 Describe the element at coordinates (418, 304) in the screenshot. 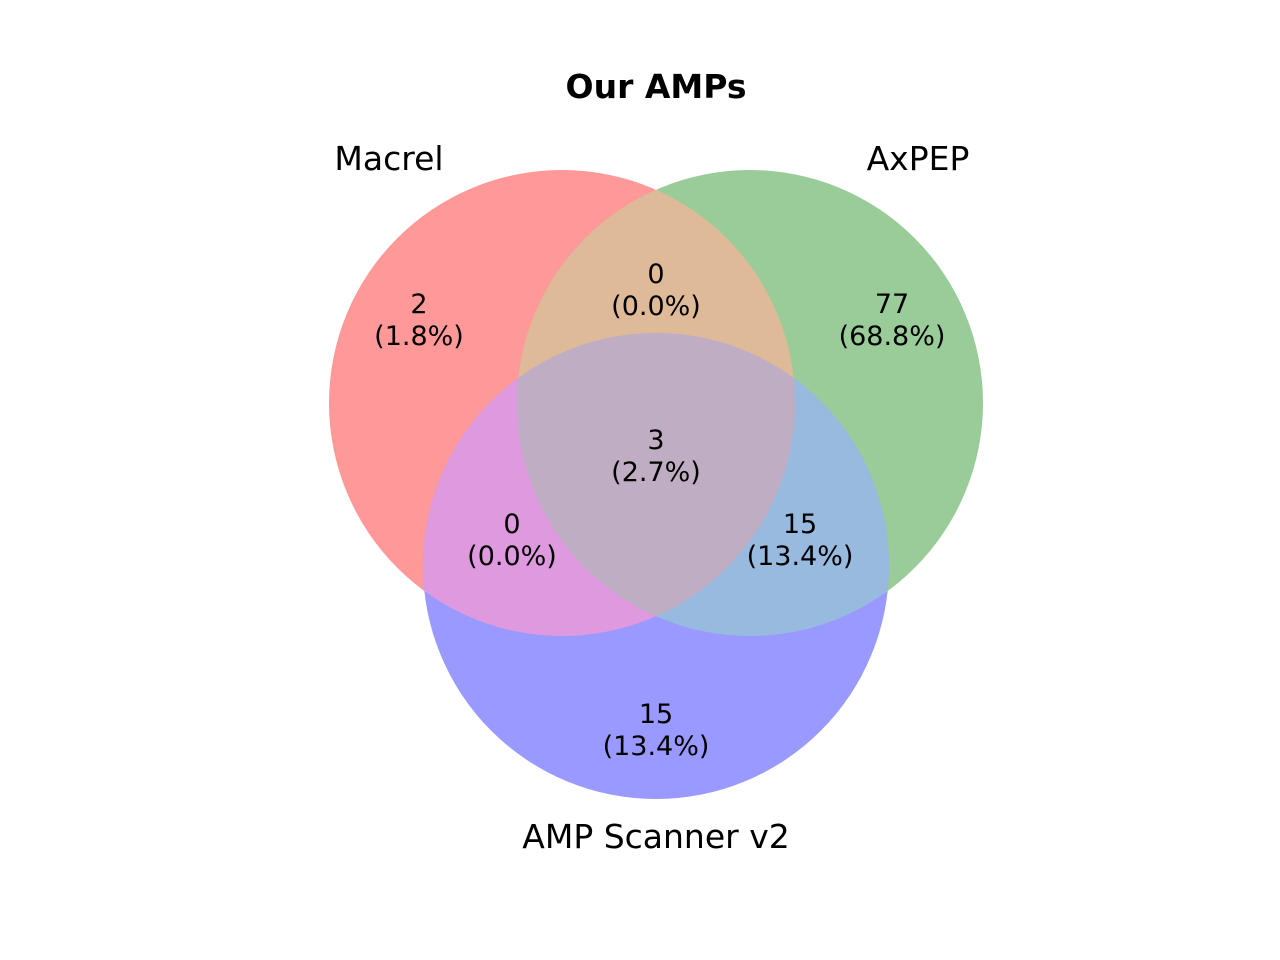

I see `region-count: 2` at that location.